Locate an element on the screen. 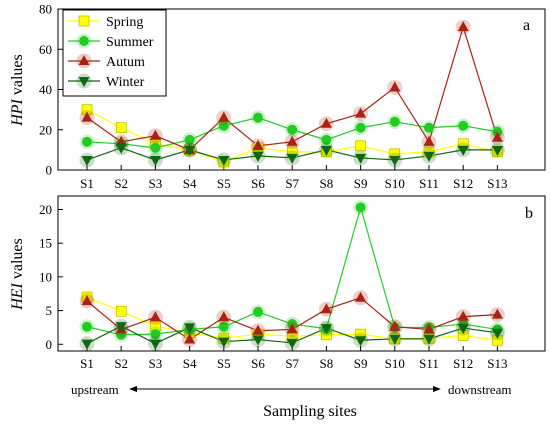 This screenshot has width=550, height=425. panel-a-x-tick-label: S12 is located at coordinates (463, 183).